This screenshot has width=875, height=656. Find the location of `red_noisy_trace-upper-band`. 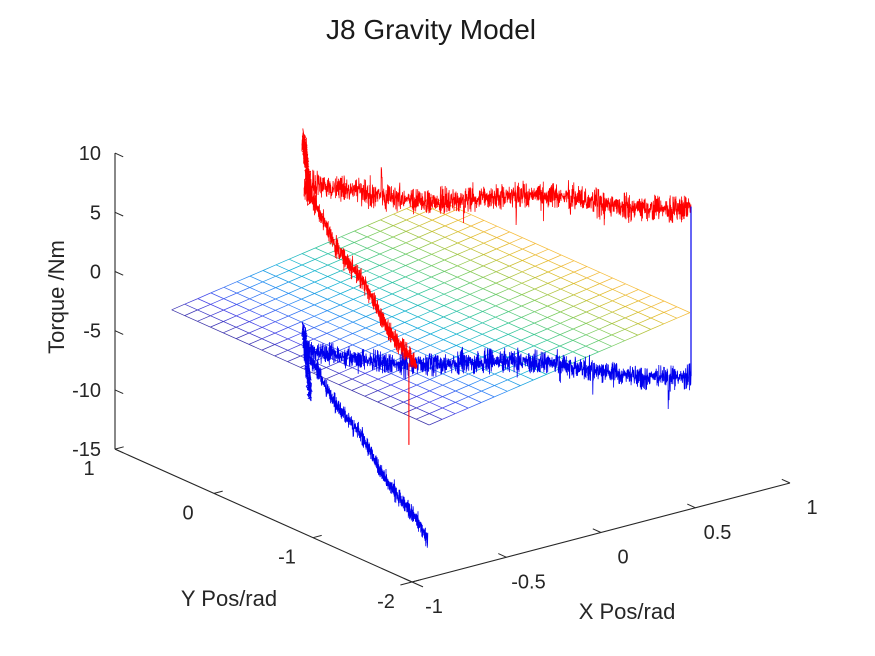

red_noisy_trace-upper-band is located at coordinates (497, 196).